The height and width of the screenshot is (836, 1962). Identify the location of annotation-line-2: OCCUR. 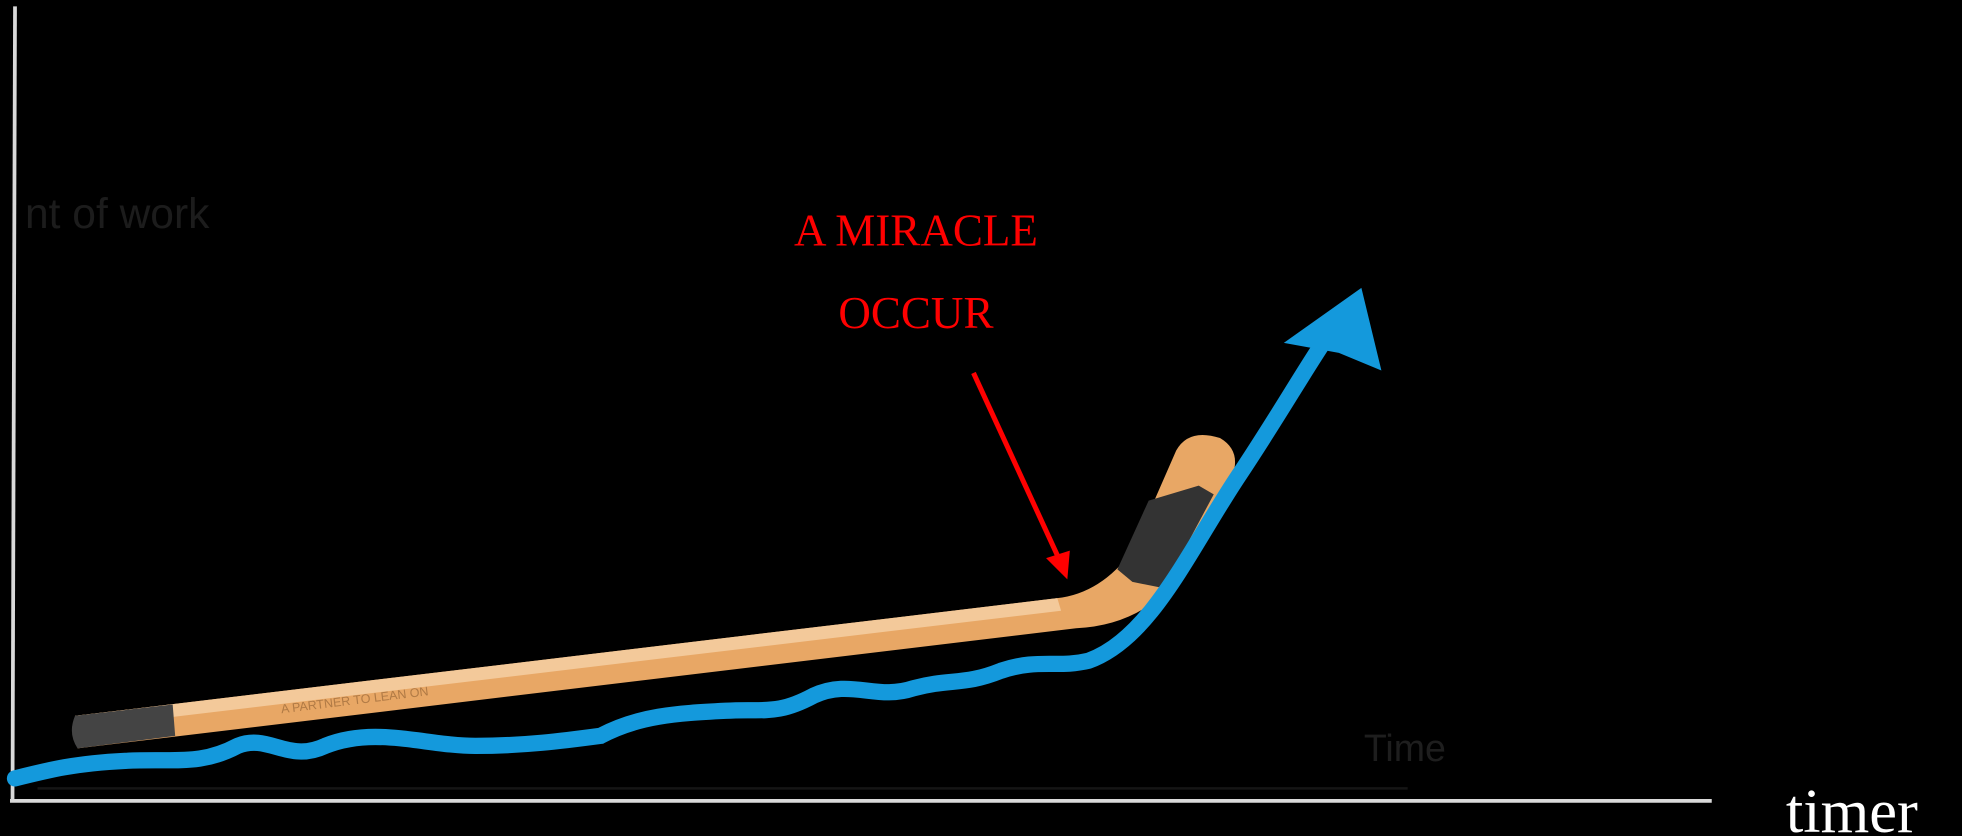
(915, 313).